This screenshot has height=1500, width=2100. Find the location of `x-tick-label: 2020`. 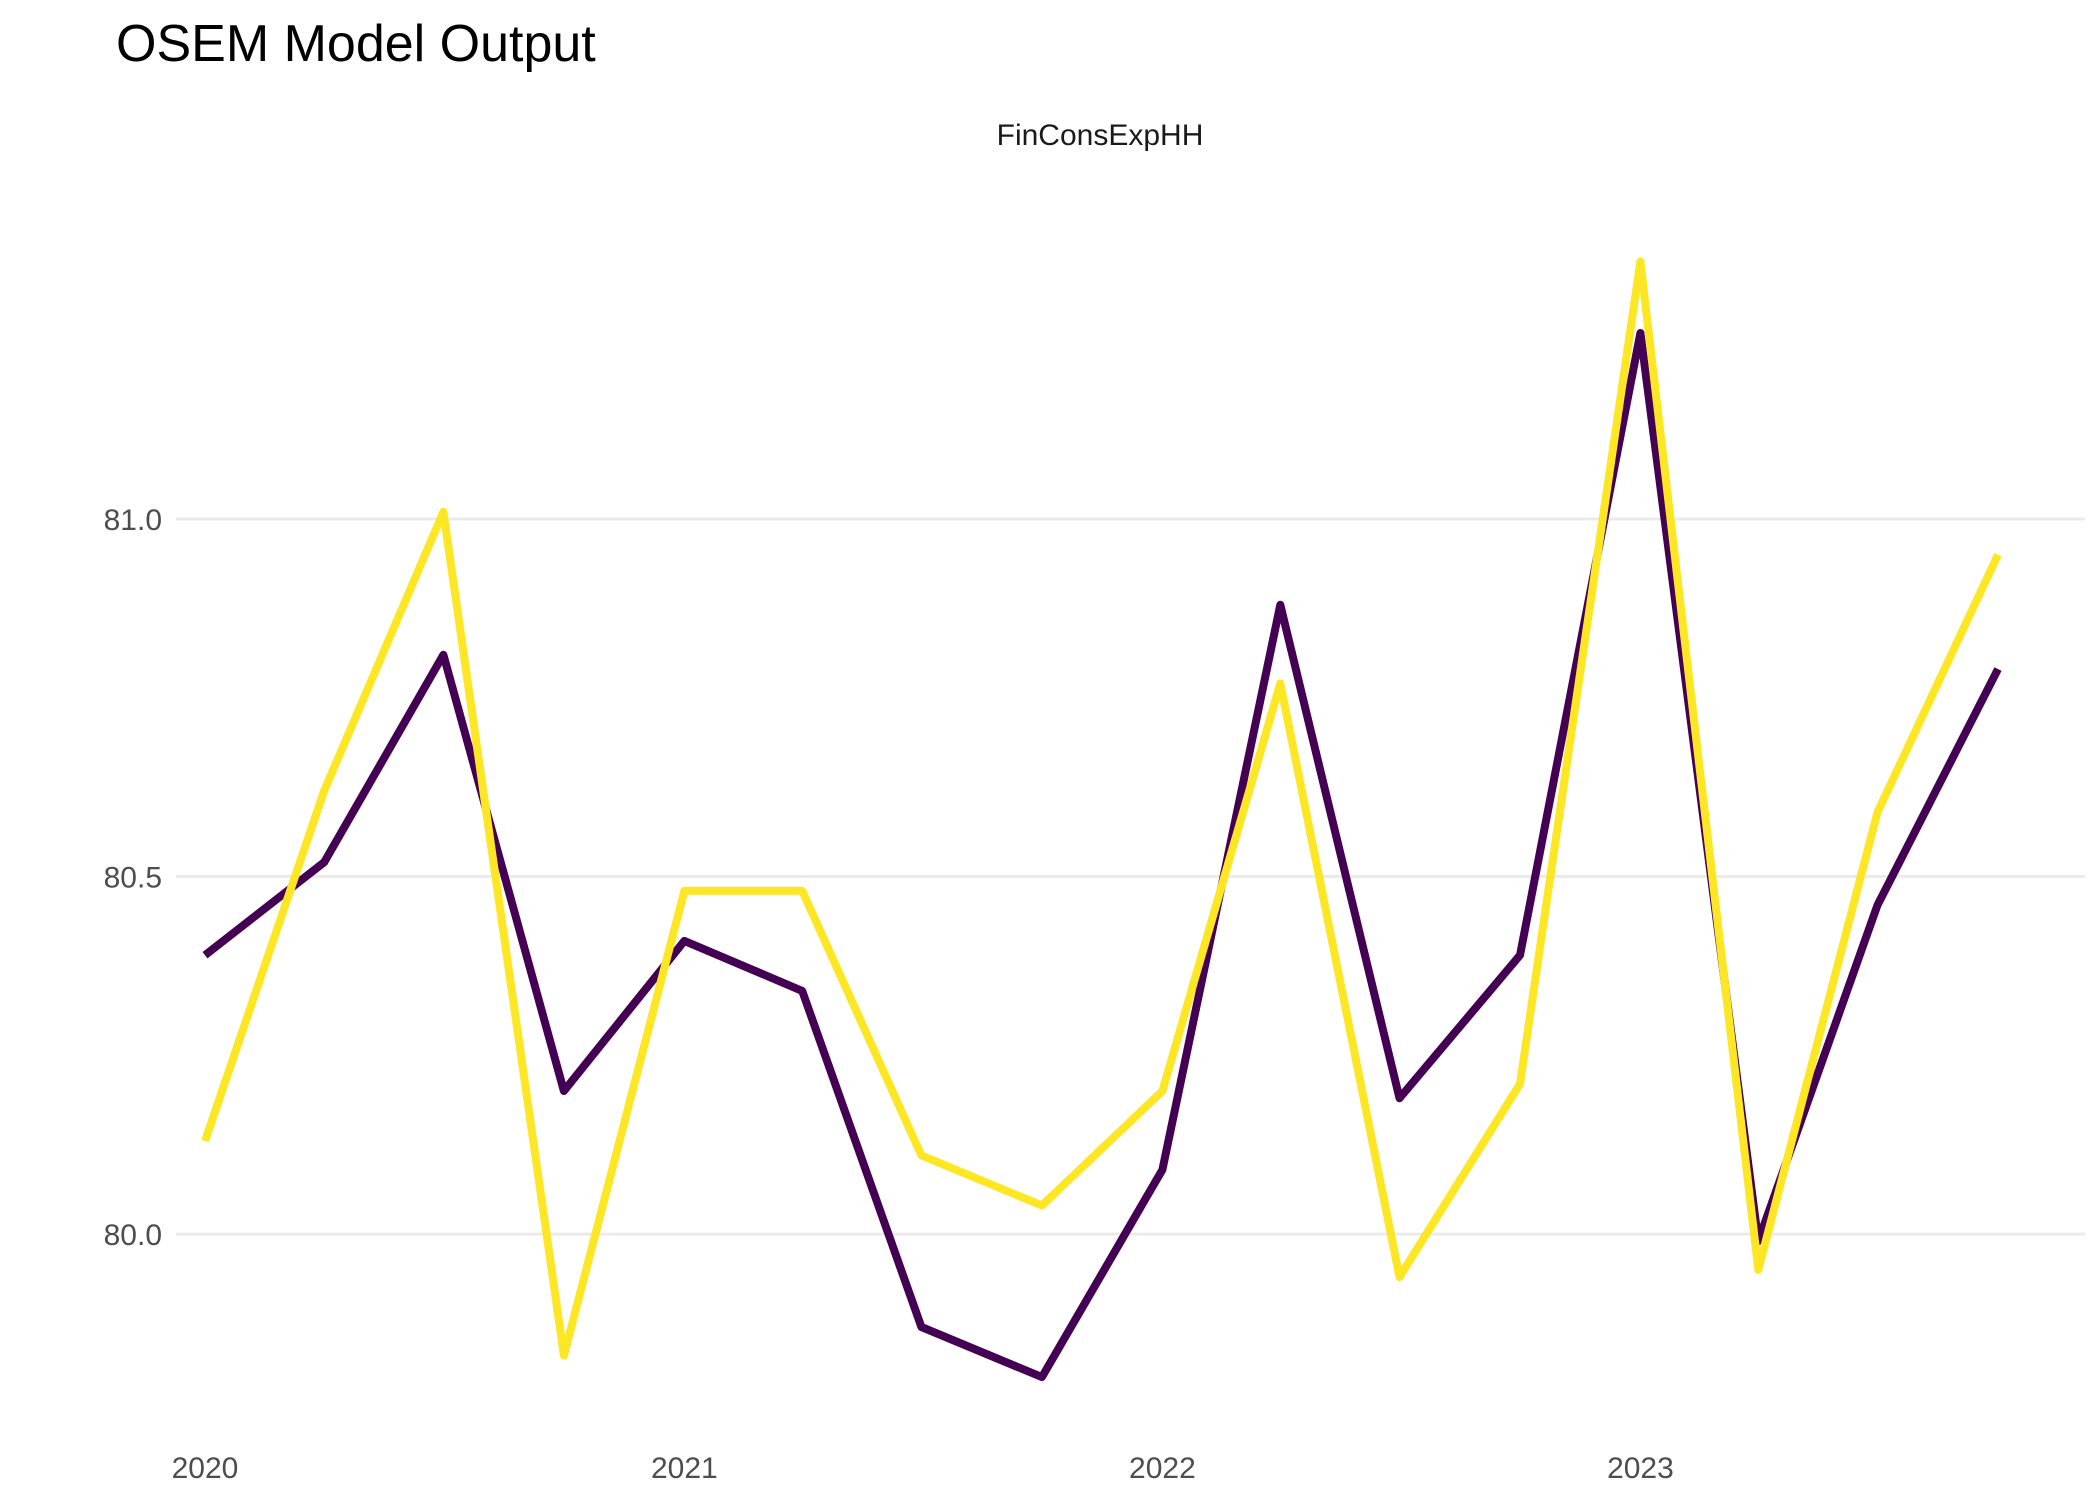

x-tick-label: 2020 is located at coordinates (205, 1468).